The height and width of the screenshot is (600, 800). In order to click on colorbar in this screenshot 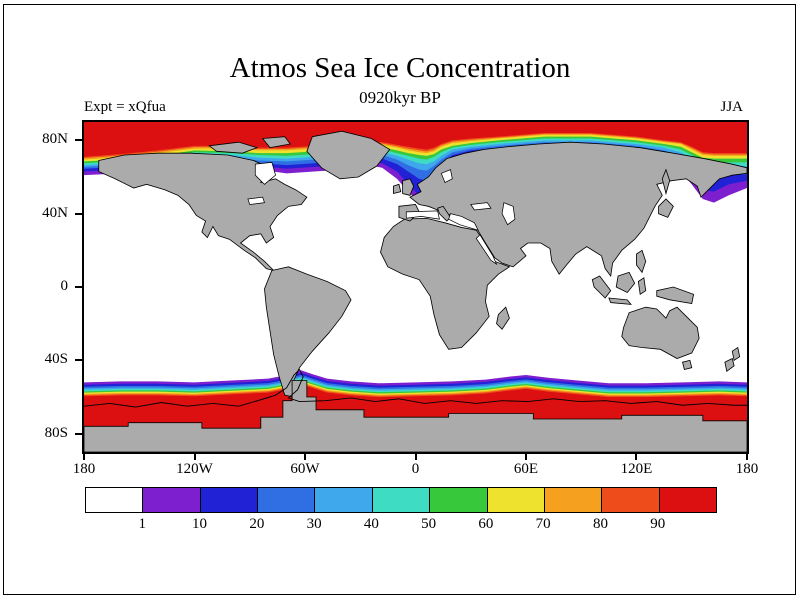, I will do `click(401, 500)`.